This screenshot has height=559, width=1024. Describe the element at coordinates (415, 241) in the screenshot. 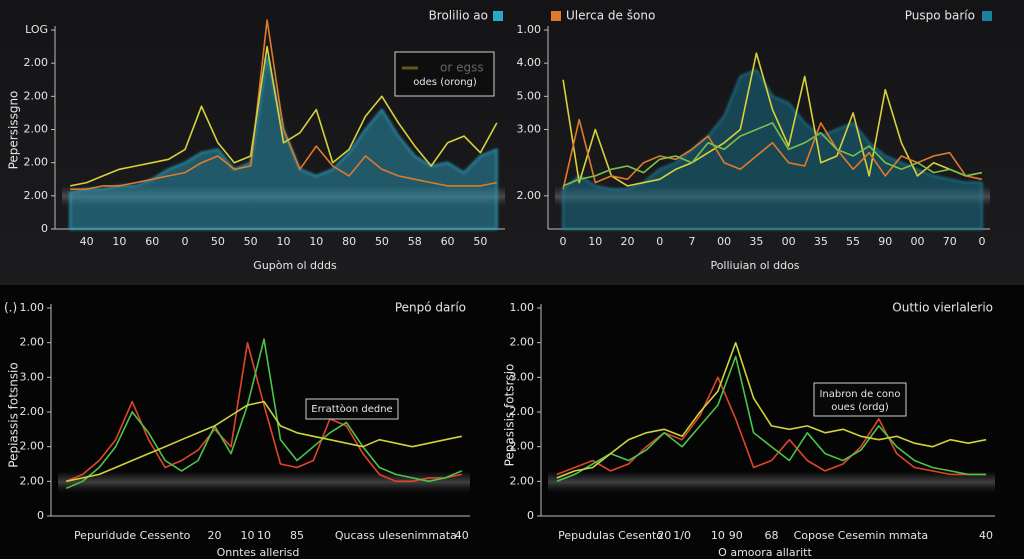

I see `x-tick-label: 58` at that location.